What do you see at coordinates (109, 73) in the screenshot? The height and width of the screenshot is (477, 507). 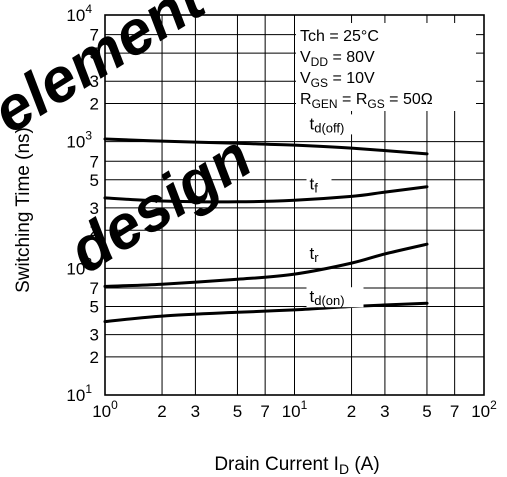 I see `watermark-word-1: element` at bounding box center [109, 73].